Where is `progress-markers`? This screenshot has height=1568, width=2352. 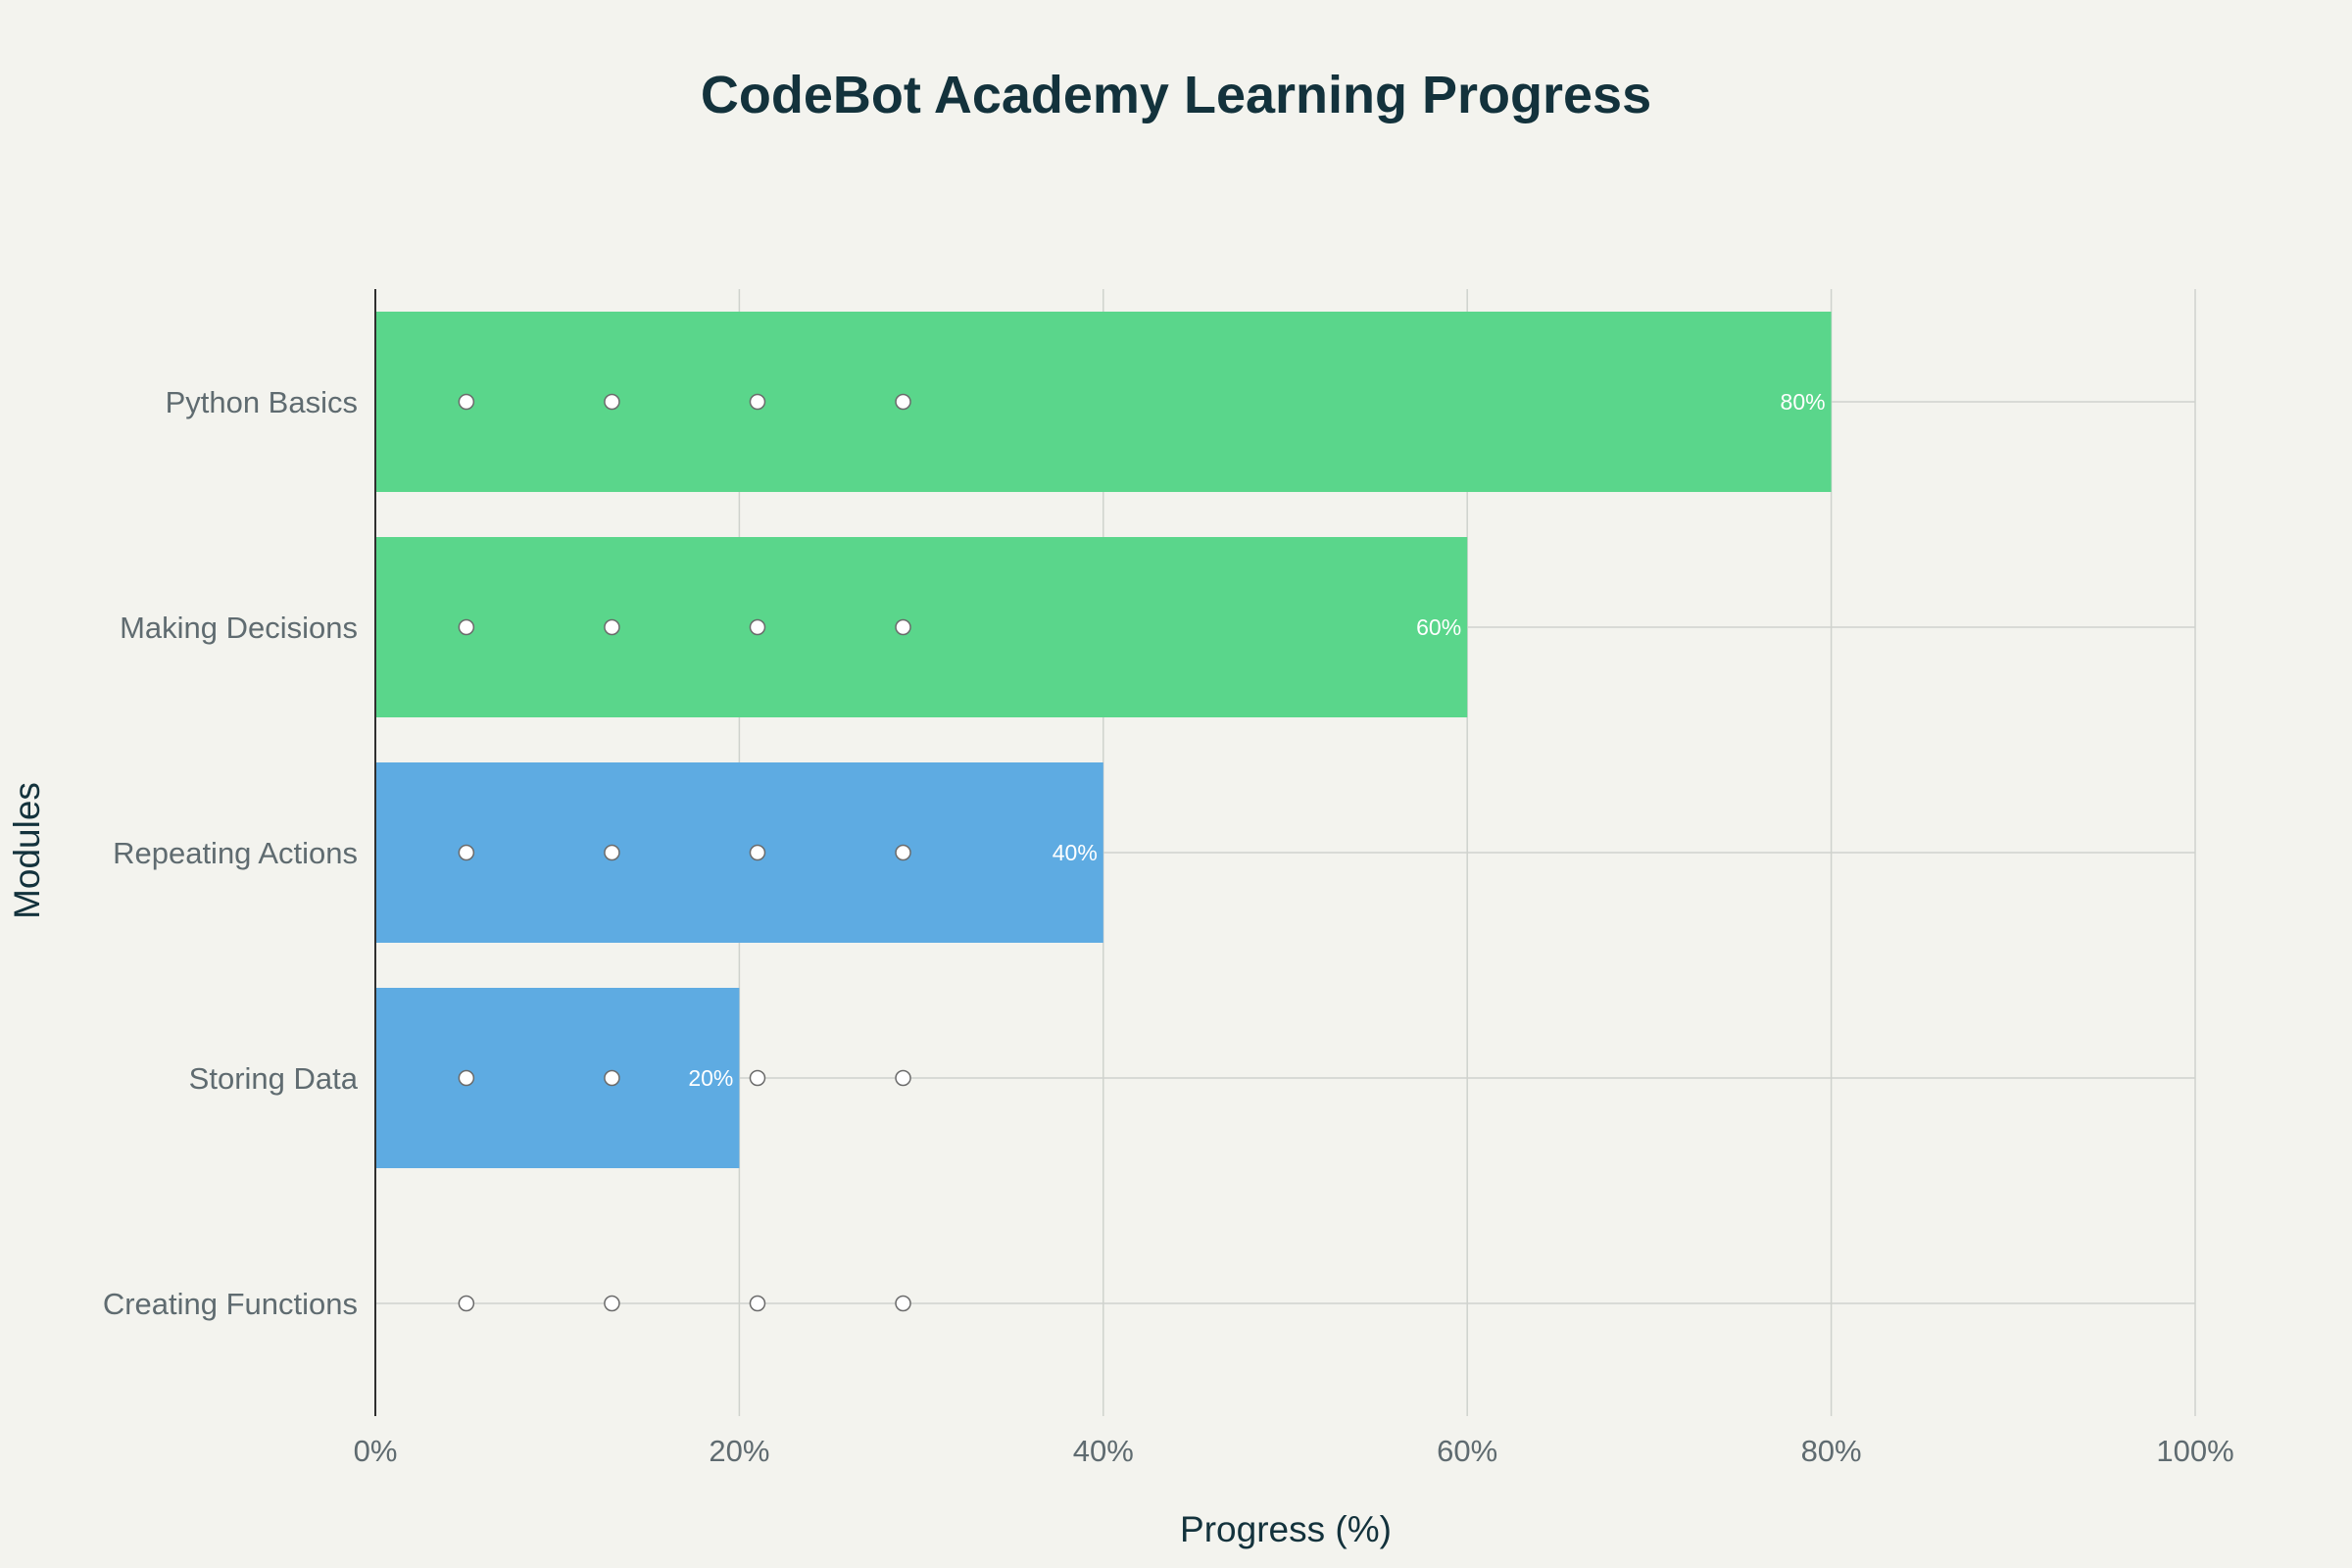
progress-markers is located at coordinates (684, 852).